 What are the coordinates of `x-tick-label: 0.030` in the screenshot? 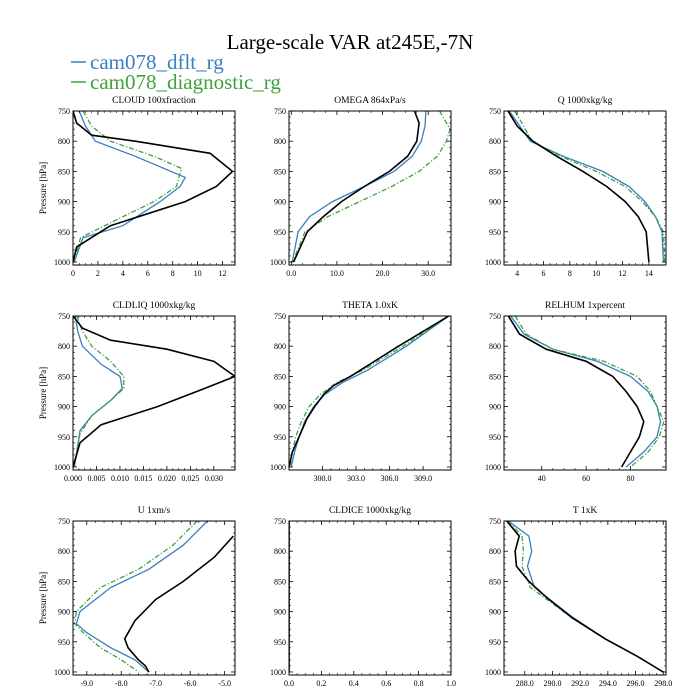 It's located at (214, 478).